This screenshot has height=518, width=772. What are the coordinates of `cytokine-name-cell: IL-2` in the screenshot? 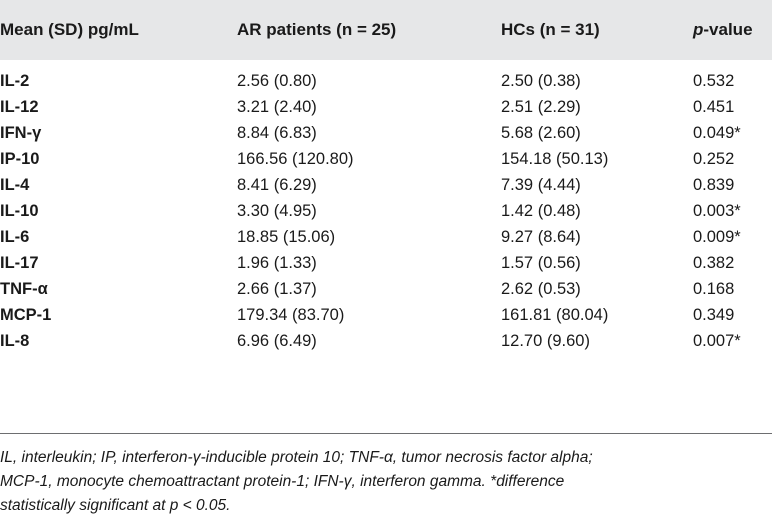 It's located at (15, 80).